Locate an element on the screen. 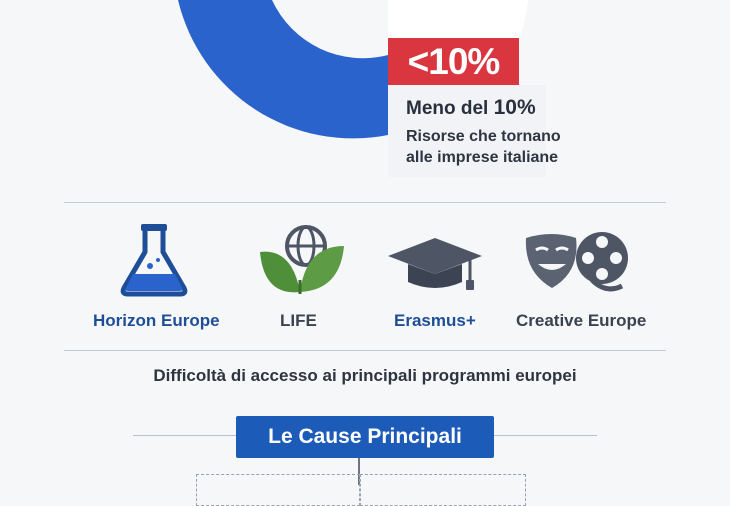 This screenshot has width=730, height=506. flask-icon is located at coordinates (154, 260).